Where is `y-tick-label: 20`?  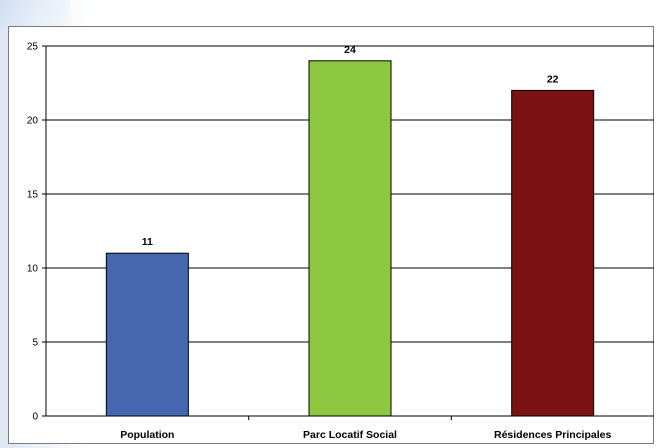 y-tick-label: 20 is located at coordinates (33, 121).